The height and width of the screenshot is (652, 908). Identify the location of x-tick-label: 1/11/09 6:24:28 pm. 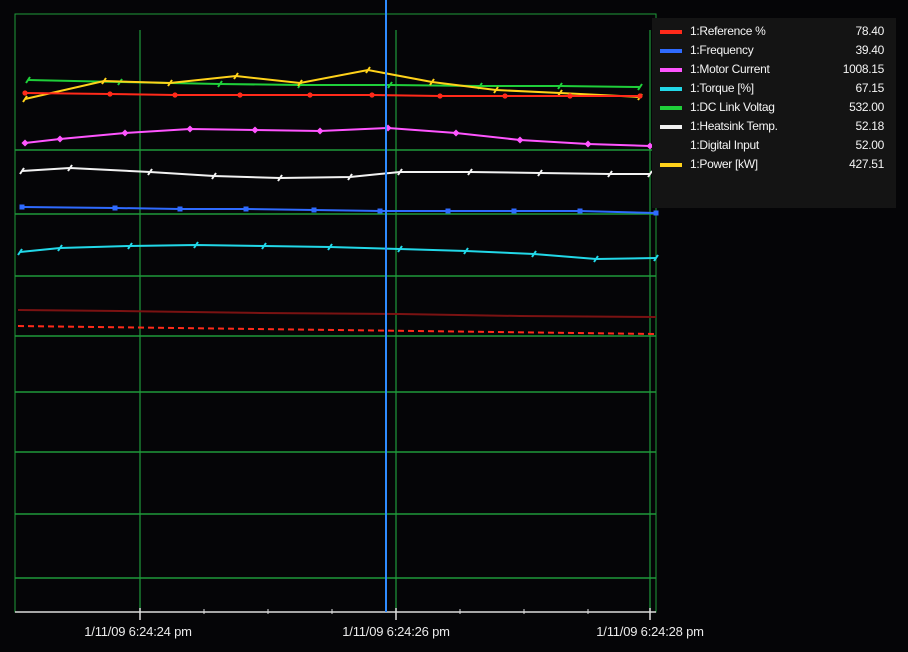
(650, 631).